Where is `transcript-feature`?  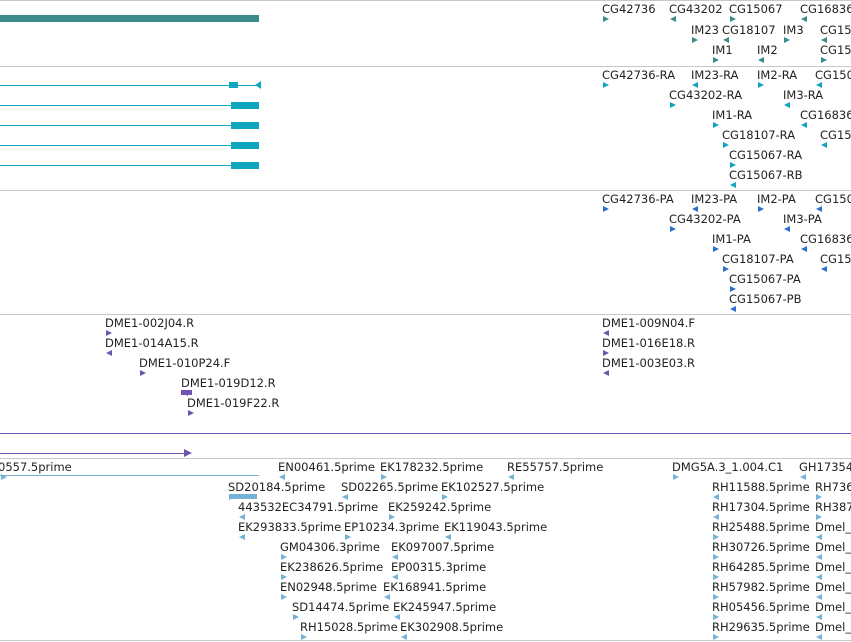
transcript-feature is located at coordinates (129, 165).